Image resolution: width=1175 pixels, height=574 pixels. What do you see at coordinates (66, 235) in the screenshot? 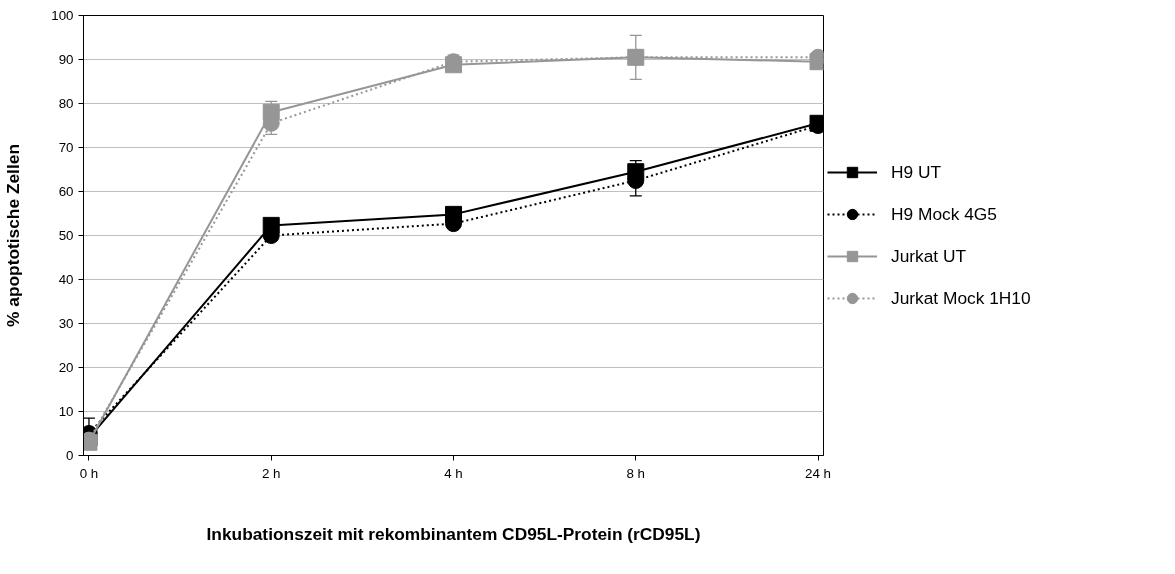
I see `y-tick-label: 50` at bounding box center [66, 235].